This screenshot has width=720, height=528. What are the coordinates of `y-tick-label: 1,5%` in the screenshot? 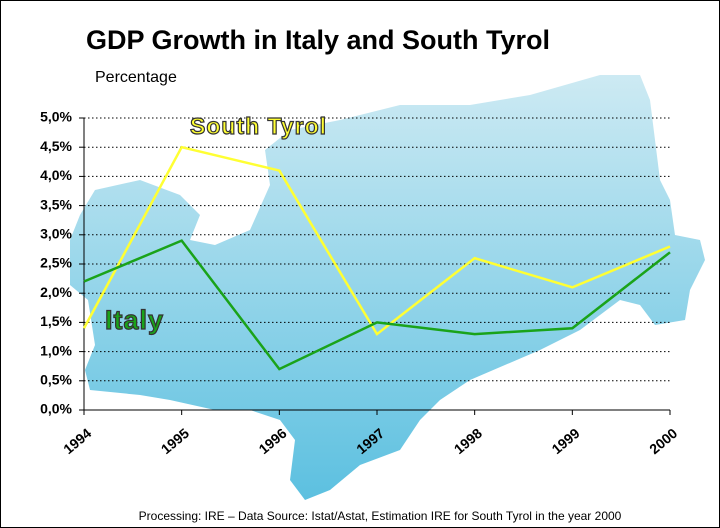 It's located at (56, 321).